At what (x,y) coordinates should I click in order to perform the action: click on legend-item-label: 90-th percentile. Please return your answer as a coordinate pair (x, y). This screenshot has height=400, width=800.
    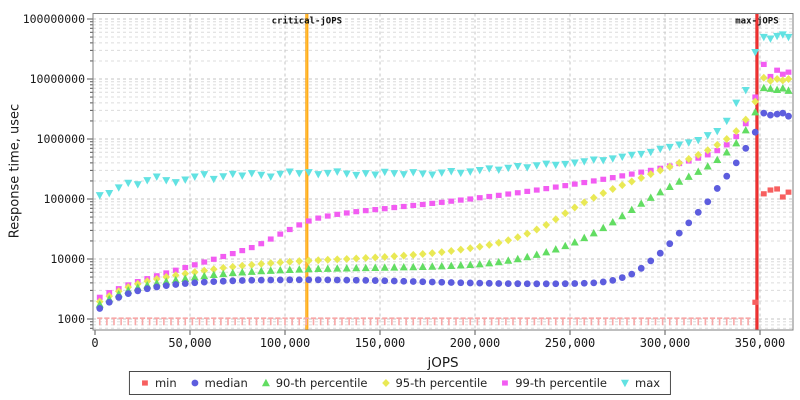
    Looking at the image, I should click on (321, 383).